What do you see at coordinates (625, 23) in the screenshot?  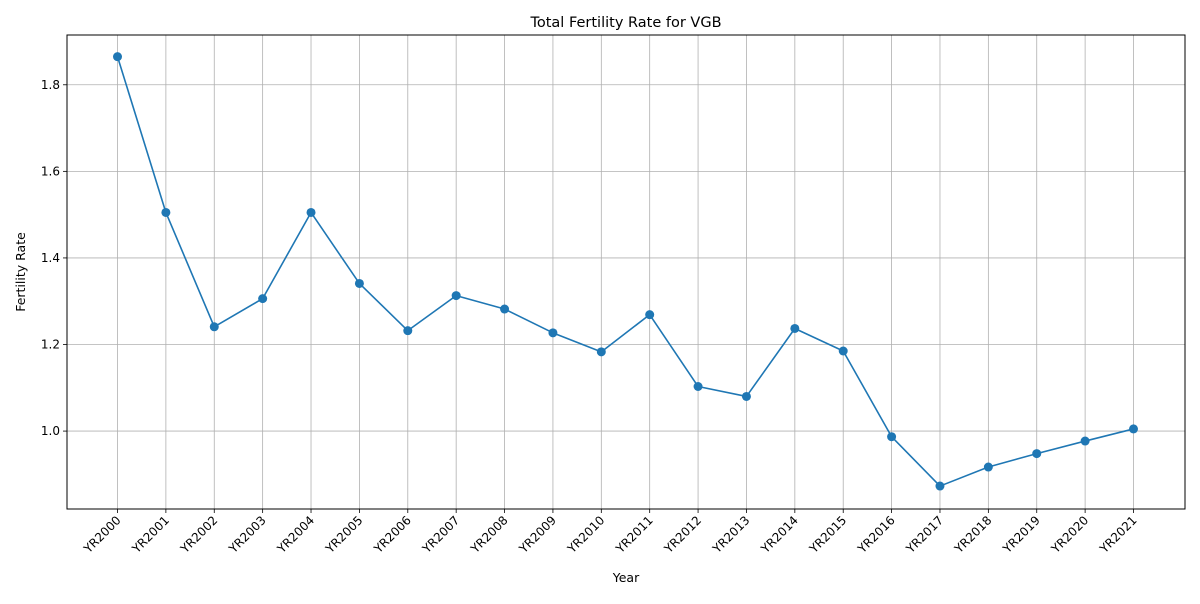 I see `chart-title: Total Fertility Rate for VGB` at bounding box center [625, 23].